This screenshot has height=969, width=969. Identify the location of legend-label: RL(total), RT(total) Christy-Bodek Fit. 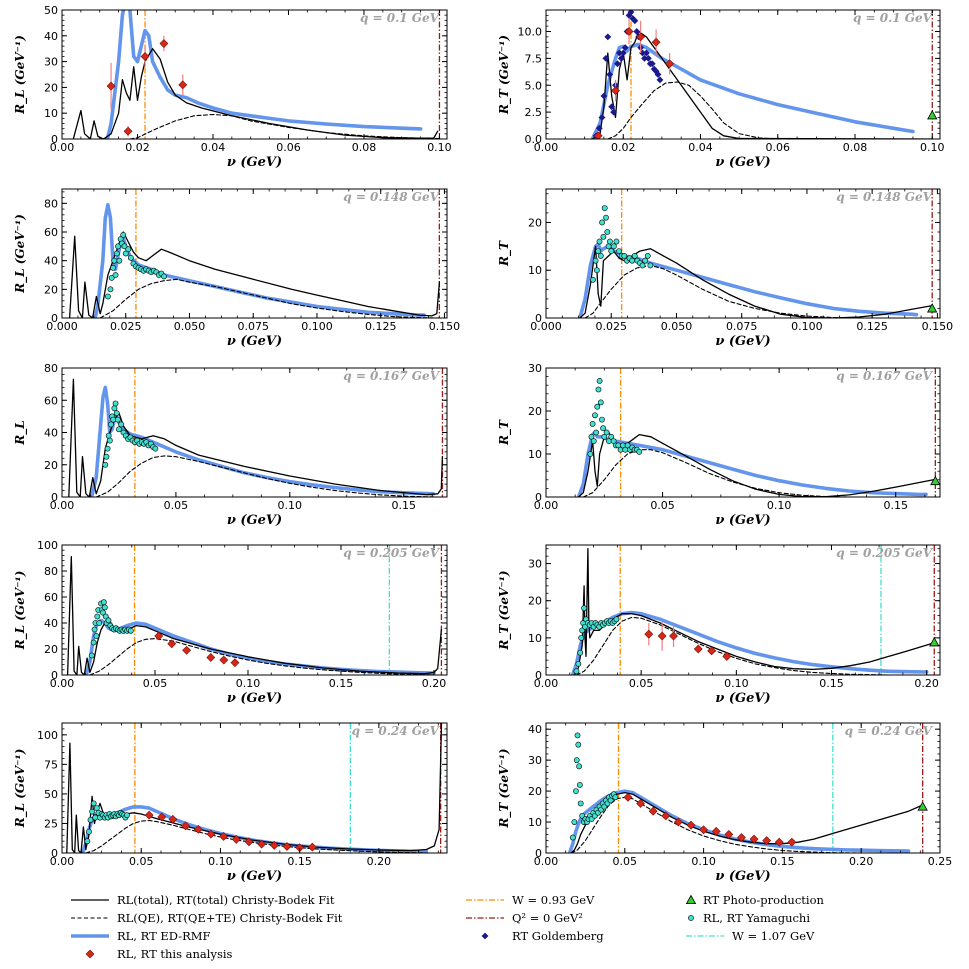
(226, 900).